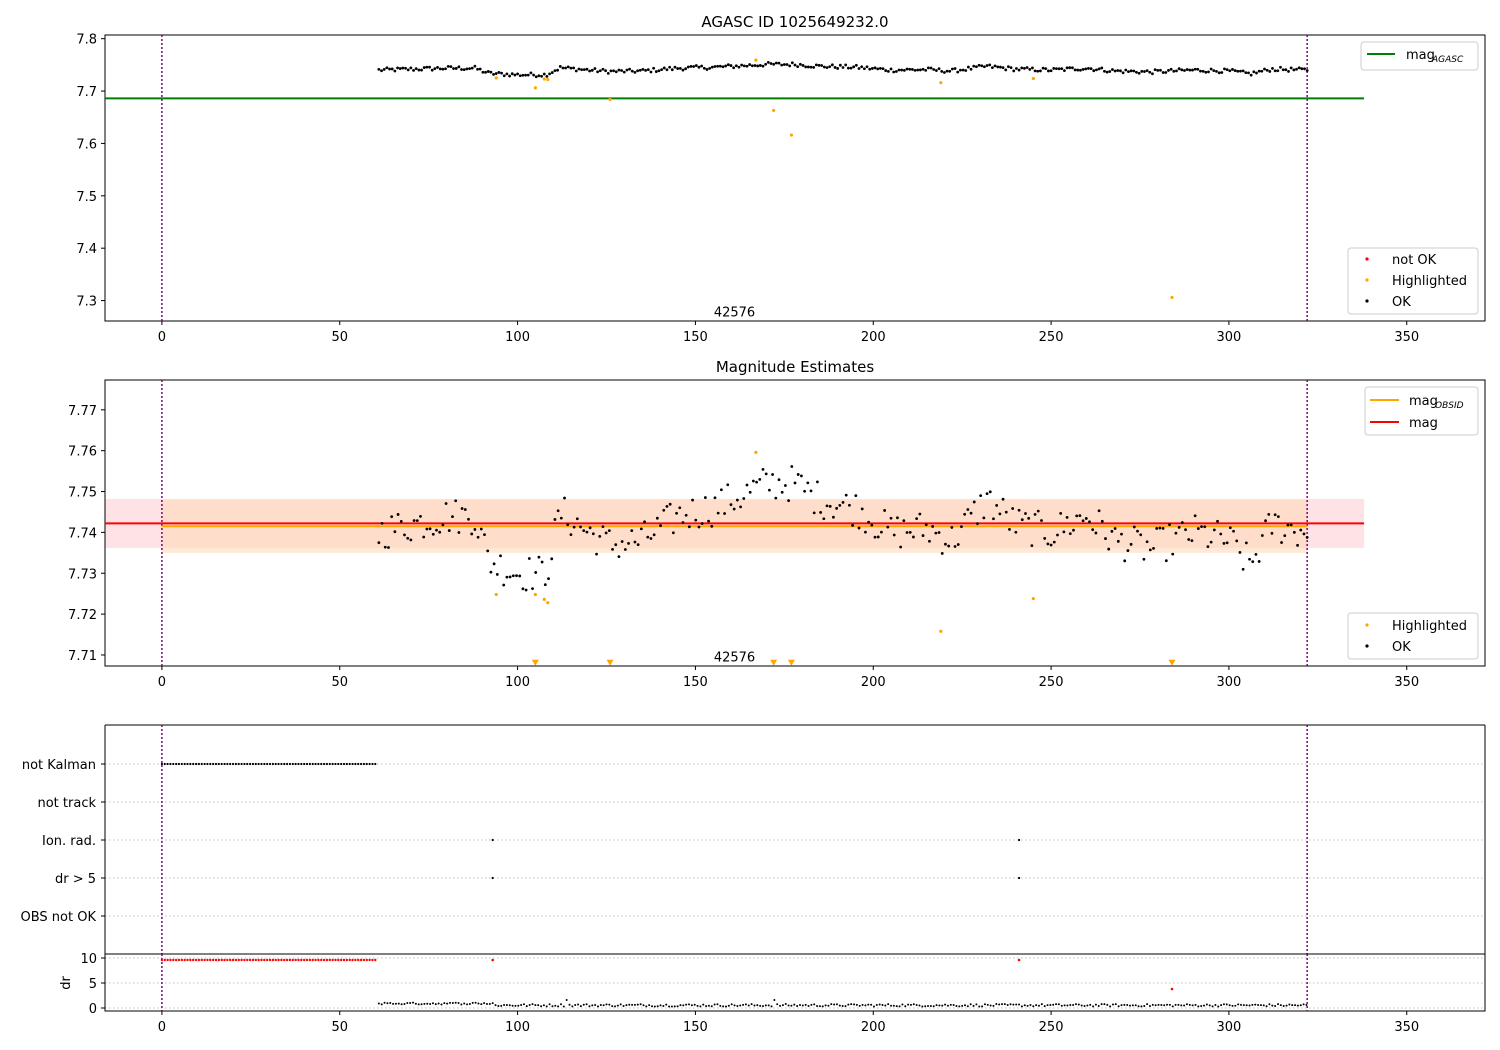 This screenshot has height=1050, width=1500. What do you see at coordinates (794, 22) in the screenshot?
I see `panel1-title: AGASC ID 1025649232.0` at bounding box center [794, 22].